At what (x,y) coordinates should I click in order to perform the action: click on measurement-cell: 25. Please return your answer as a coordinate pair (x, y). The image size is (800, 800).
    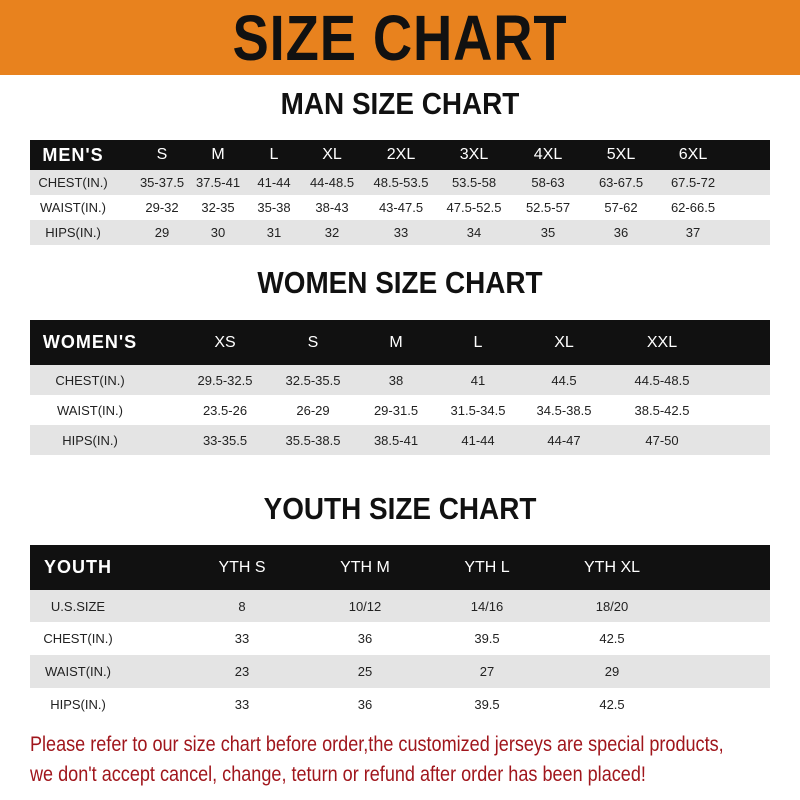
    Looking at the image, I should click on (365, 671).